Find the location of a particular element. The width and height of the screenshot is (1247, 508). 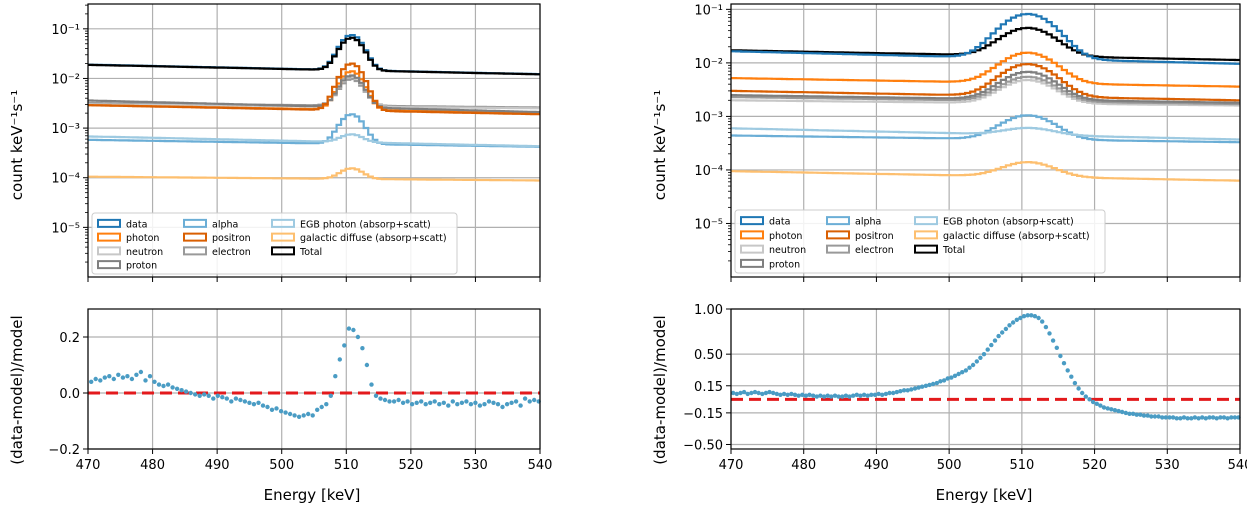

right-residual-xtick-label: 520 is located at coordinates (1094, 465).